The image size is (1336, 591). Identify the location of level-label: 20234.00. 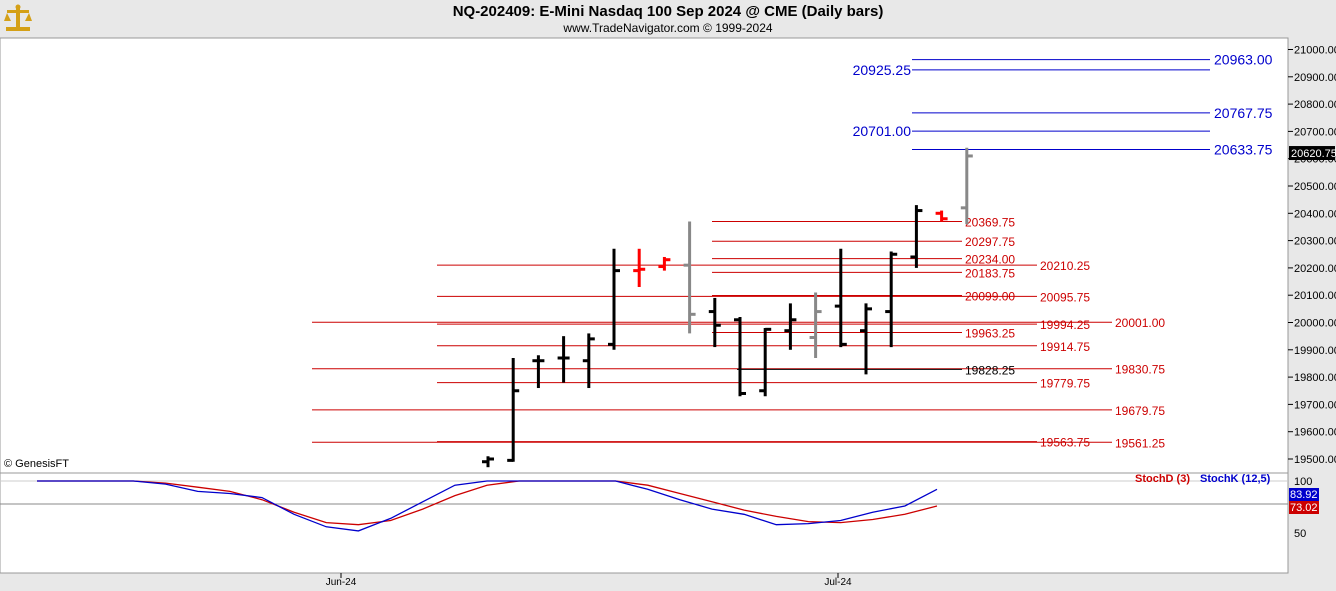
(990, 260).